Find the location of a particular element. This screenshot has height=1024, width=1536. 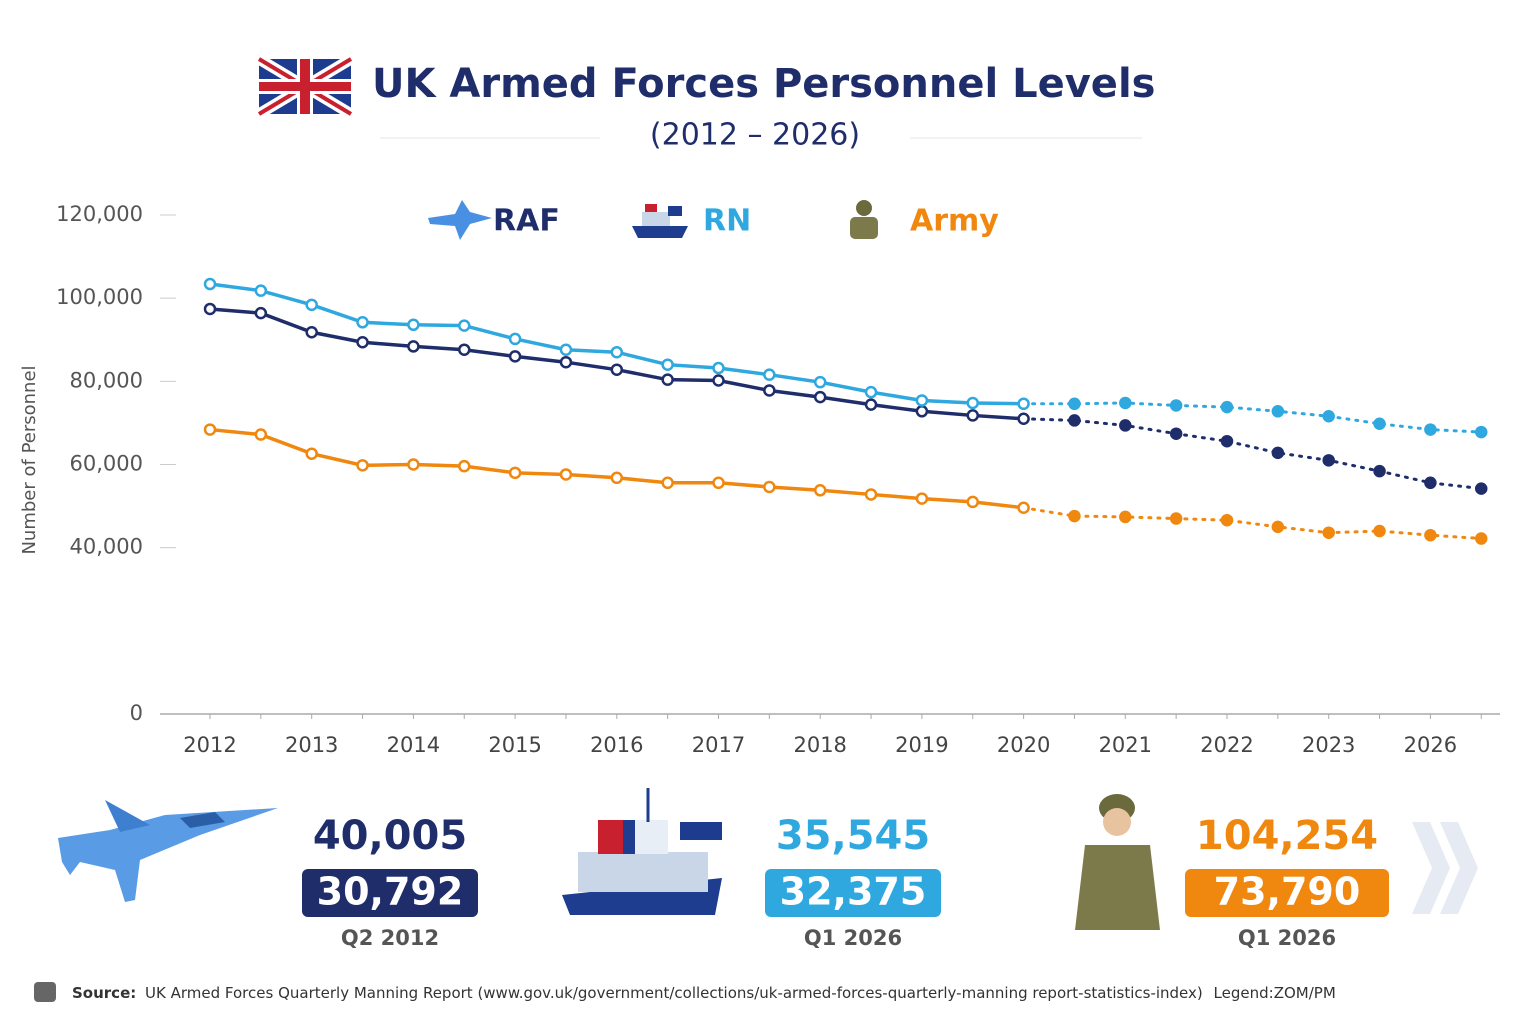

x-tick-label: 2026 is located at coordinates (1430, 745).